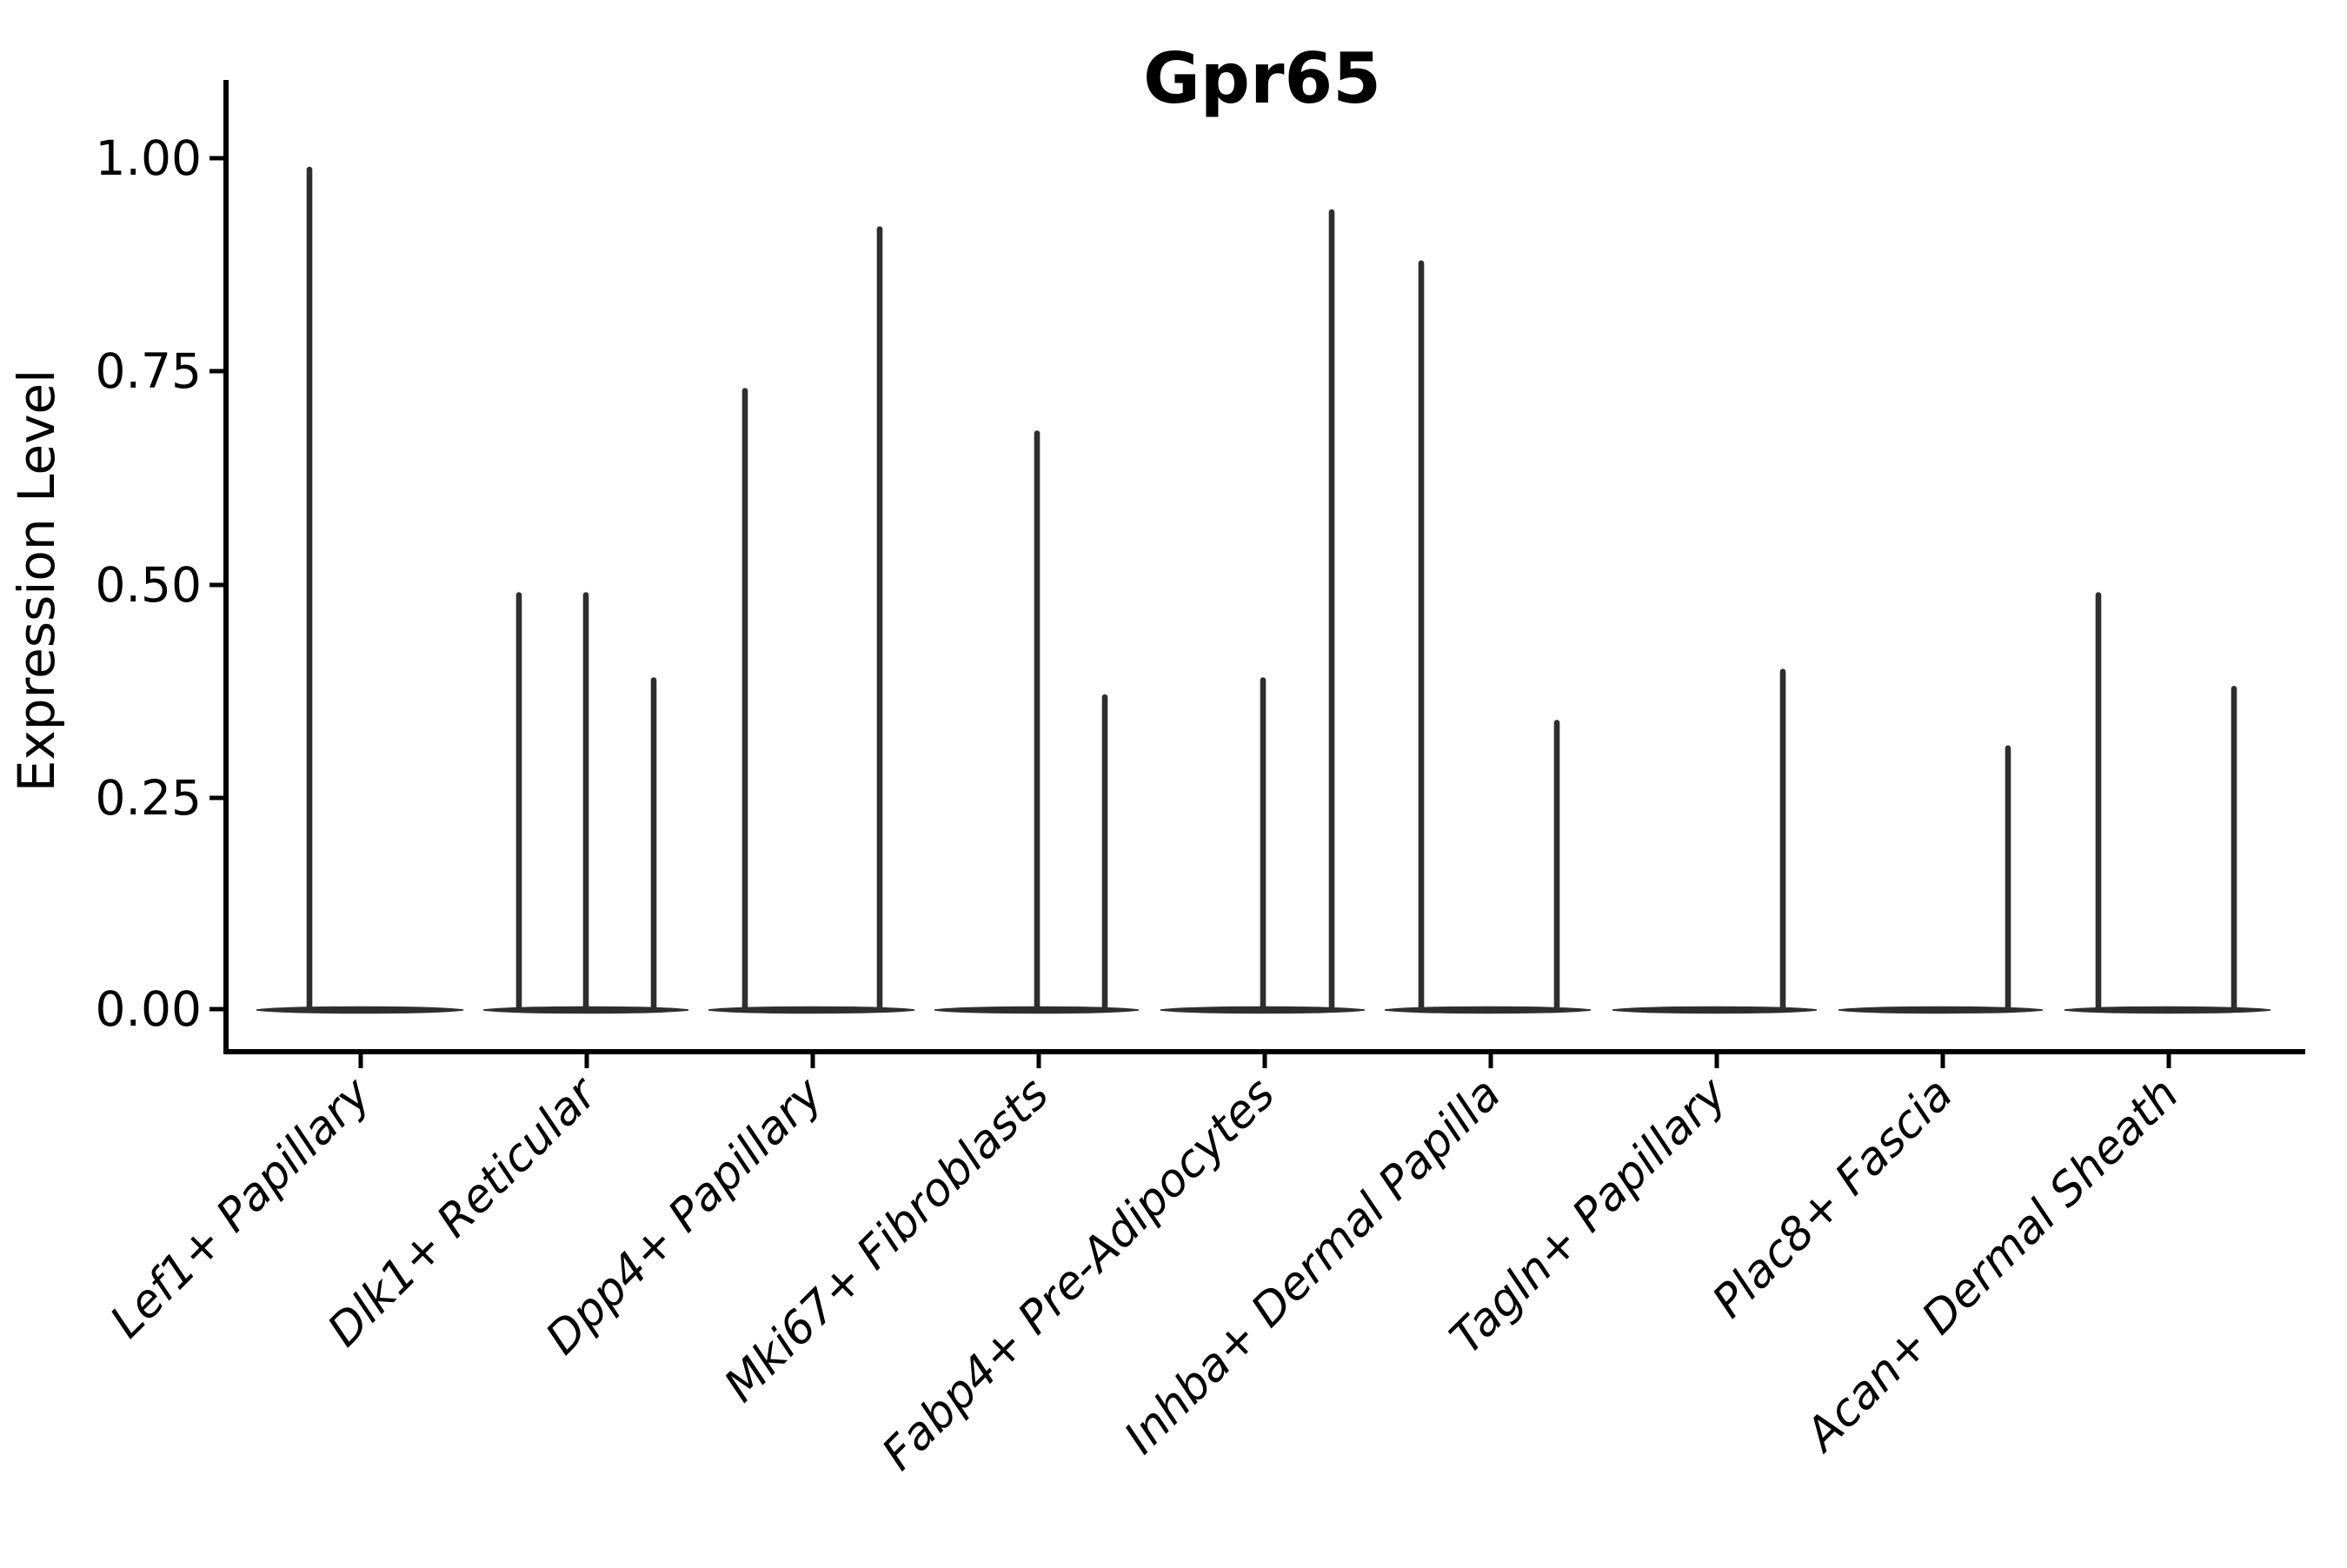 Image resolution: width=2347 pixels, height=1568 pixels. I want to click on y-tick-label: 0.00, so click(149, 1009).